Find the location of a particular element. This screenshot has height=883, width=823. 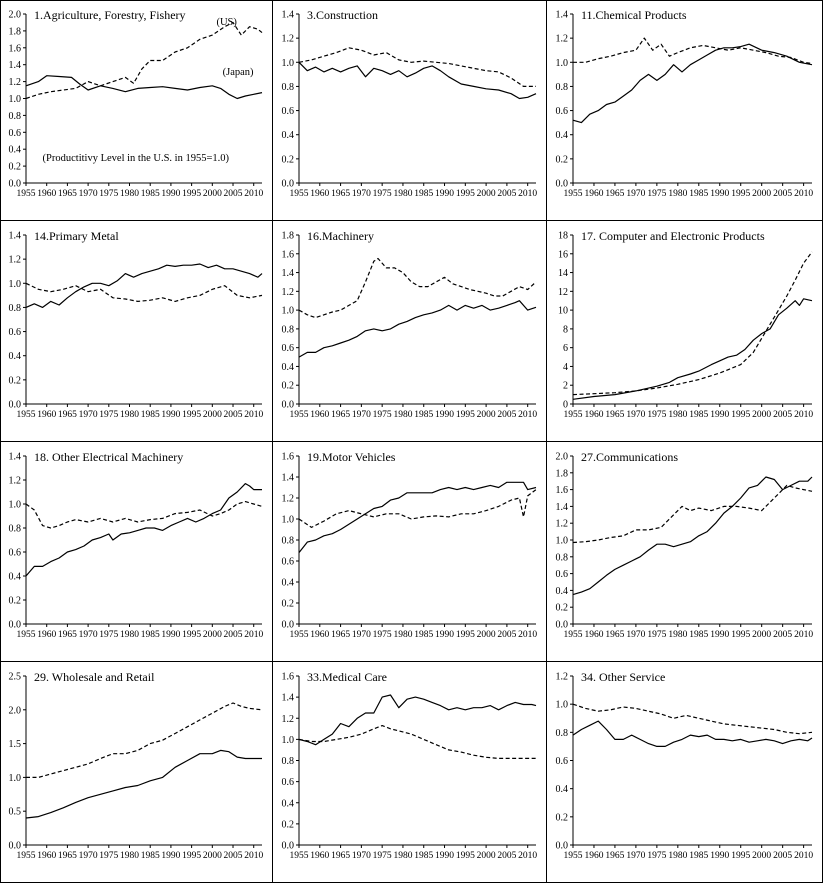

series-label-japan: (Japan) is located at coordinates (238, 72).